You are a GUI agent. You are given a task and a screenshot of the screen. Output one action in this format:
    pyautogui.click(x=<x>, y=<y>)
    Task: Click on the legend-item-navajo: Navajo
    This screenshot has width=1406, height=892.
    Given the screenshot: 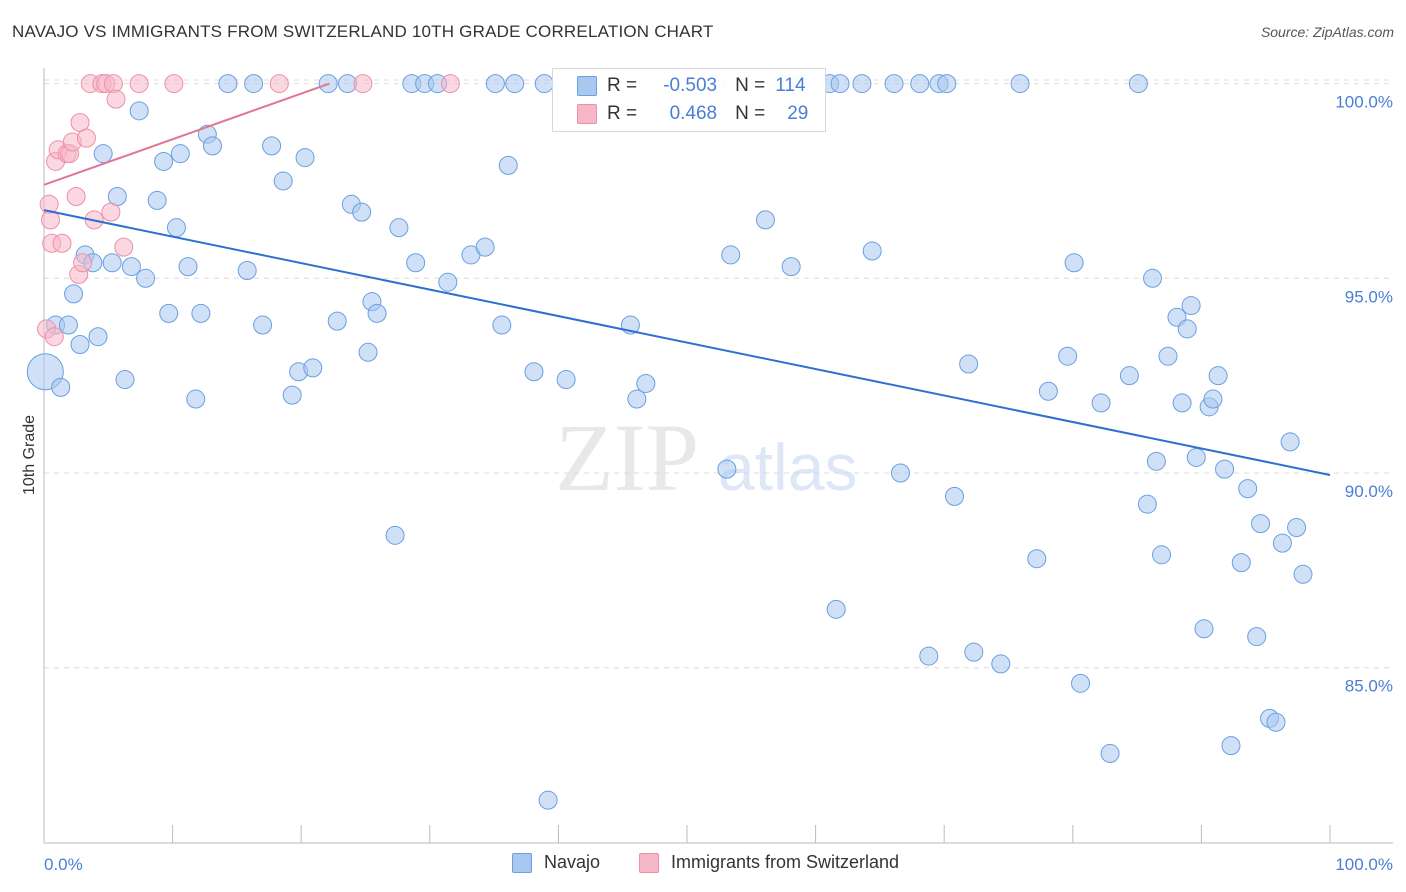 What is the action you would take?
    pyautogui.click(x=556, y=862)
    